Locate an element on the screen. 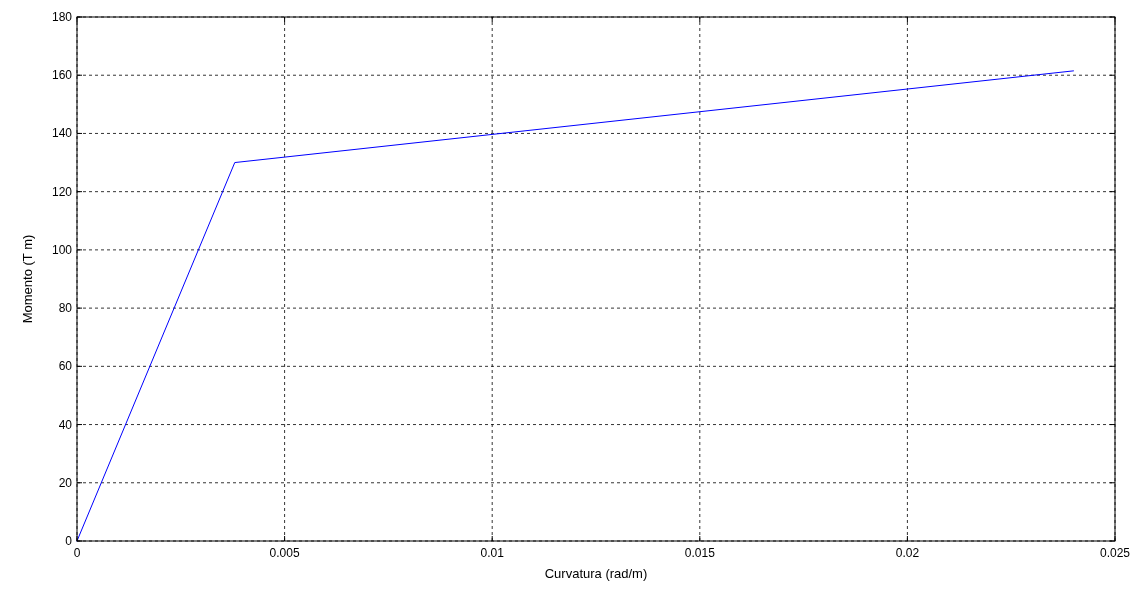 The width and height of the screenshot is (1147, 592). y-tick-label: 120 is located at coordinates (62, 191).